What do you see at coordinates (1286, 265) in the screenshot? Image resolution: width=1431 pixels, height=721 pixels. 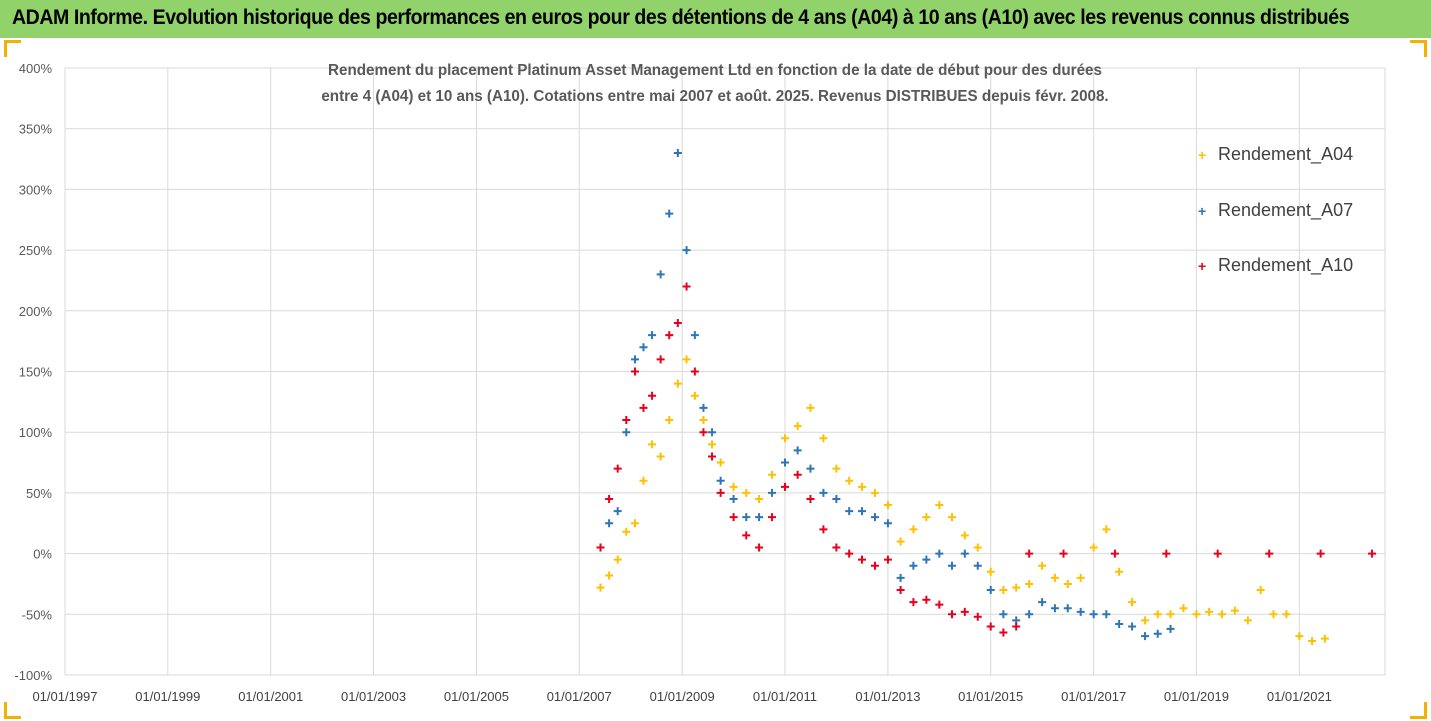 I see `legend-label-a10: Rendement_A10` at bounding box center [1286, 265].